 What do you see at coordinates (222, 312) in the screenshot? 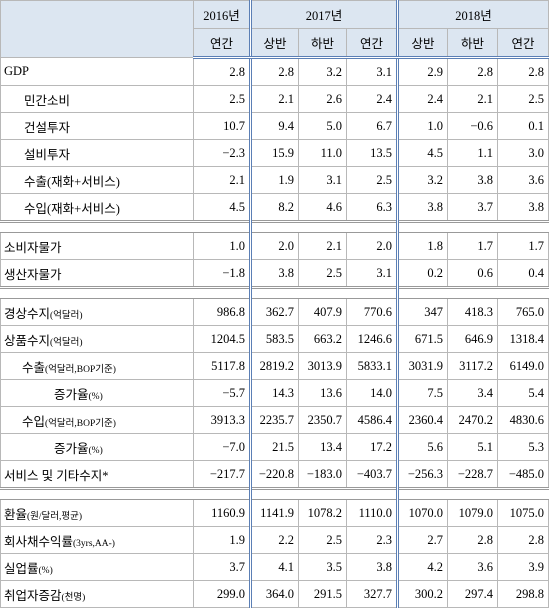
I see `value-cell: 986.8` at bounding box center [222, 312].